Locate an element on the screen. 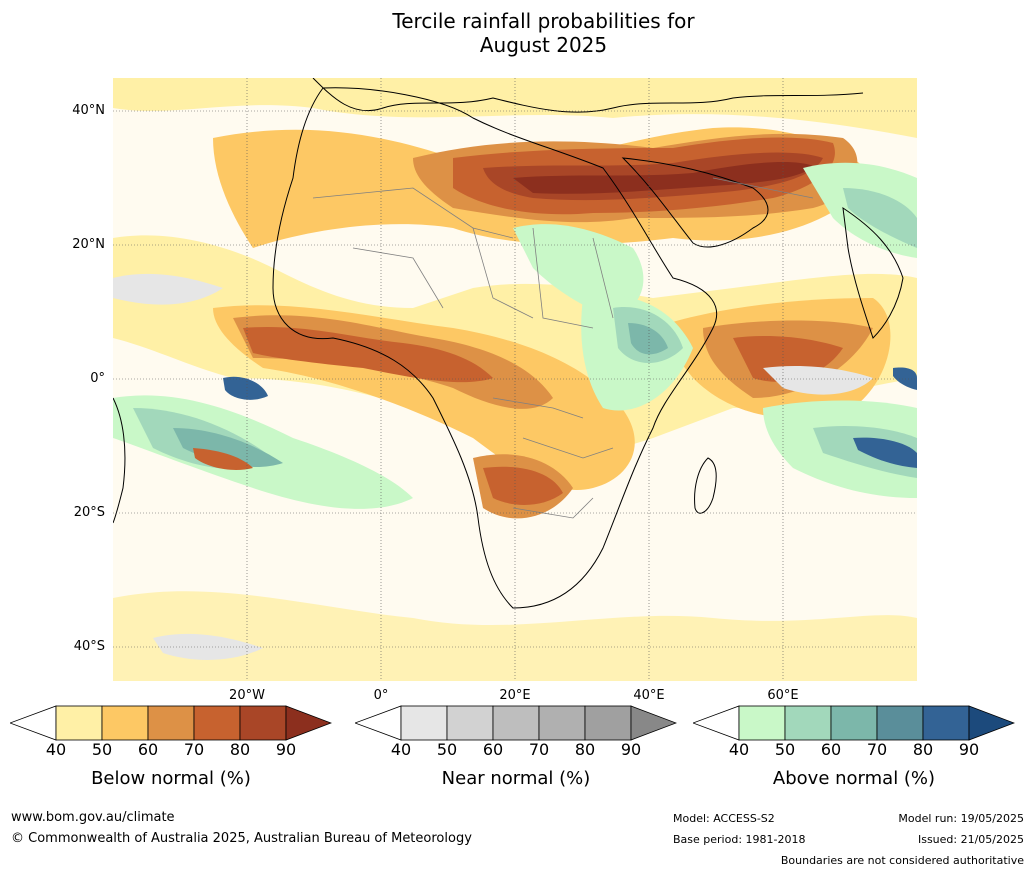  lon-label-40e: 40°E is located at coordinates (649, 695).